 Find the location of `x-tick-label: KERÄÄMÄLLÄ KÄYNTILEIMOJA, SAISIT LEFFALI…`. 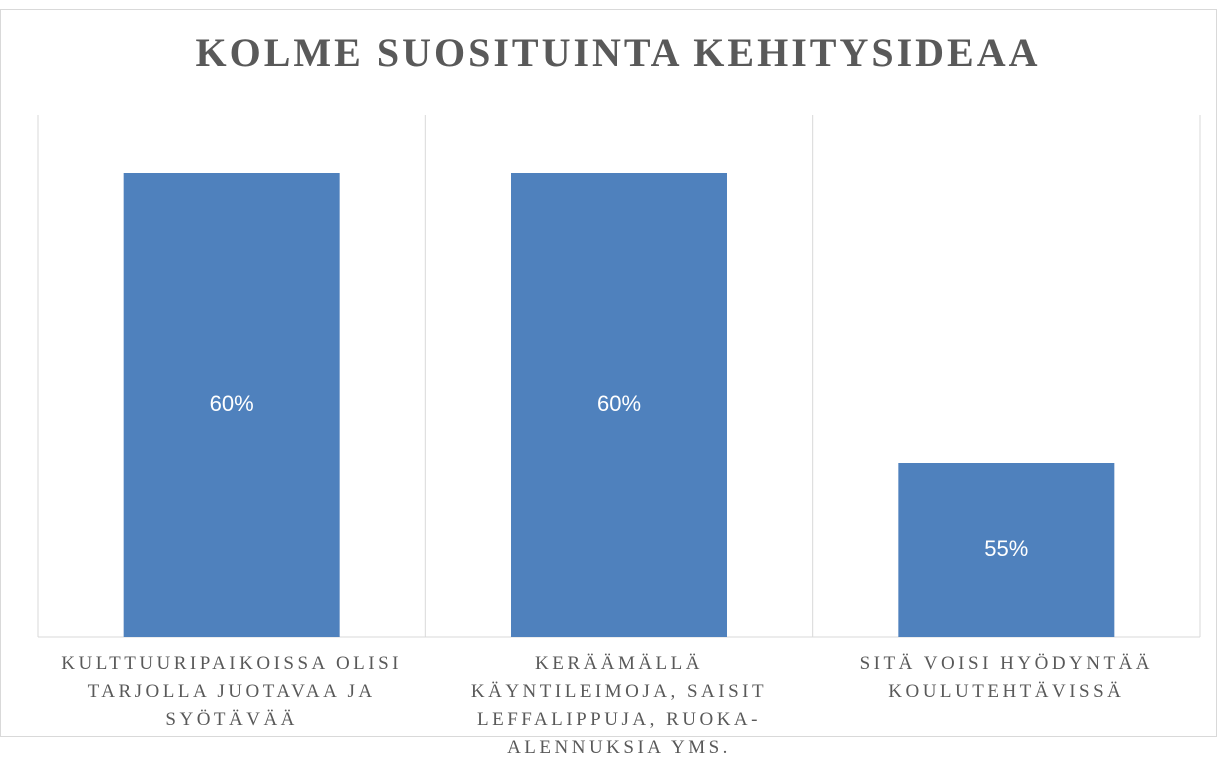

x-tick-label: KERÄÄMÄLLÄ KÄYNTILEIMOJA, SAISIT LEFFALI… is located at coordinates (619, 705).